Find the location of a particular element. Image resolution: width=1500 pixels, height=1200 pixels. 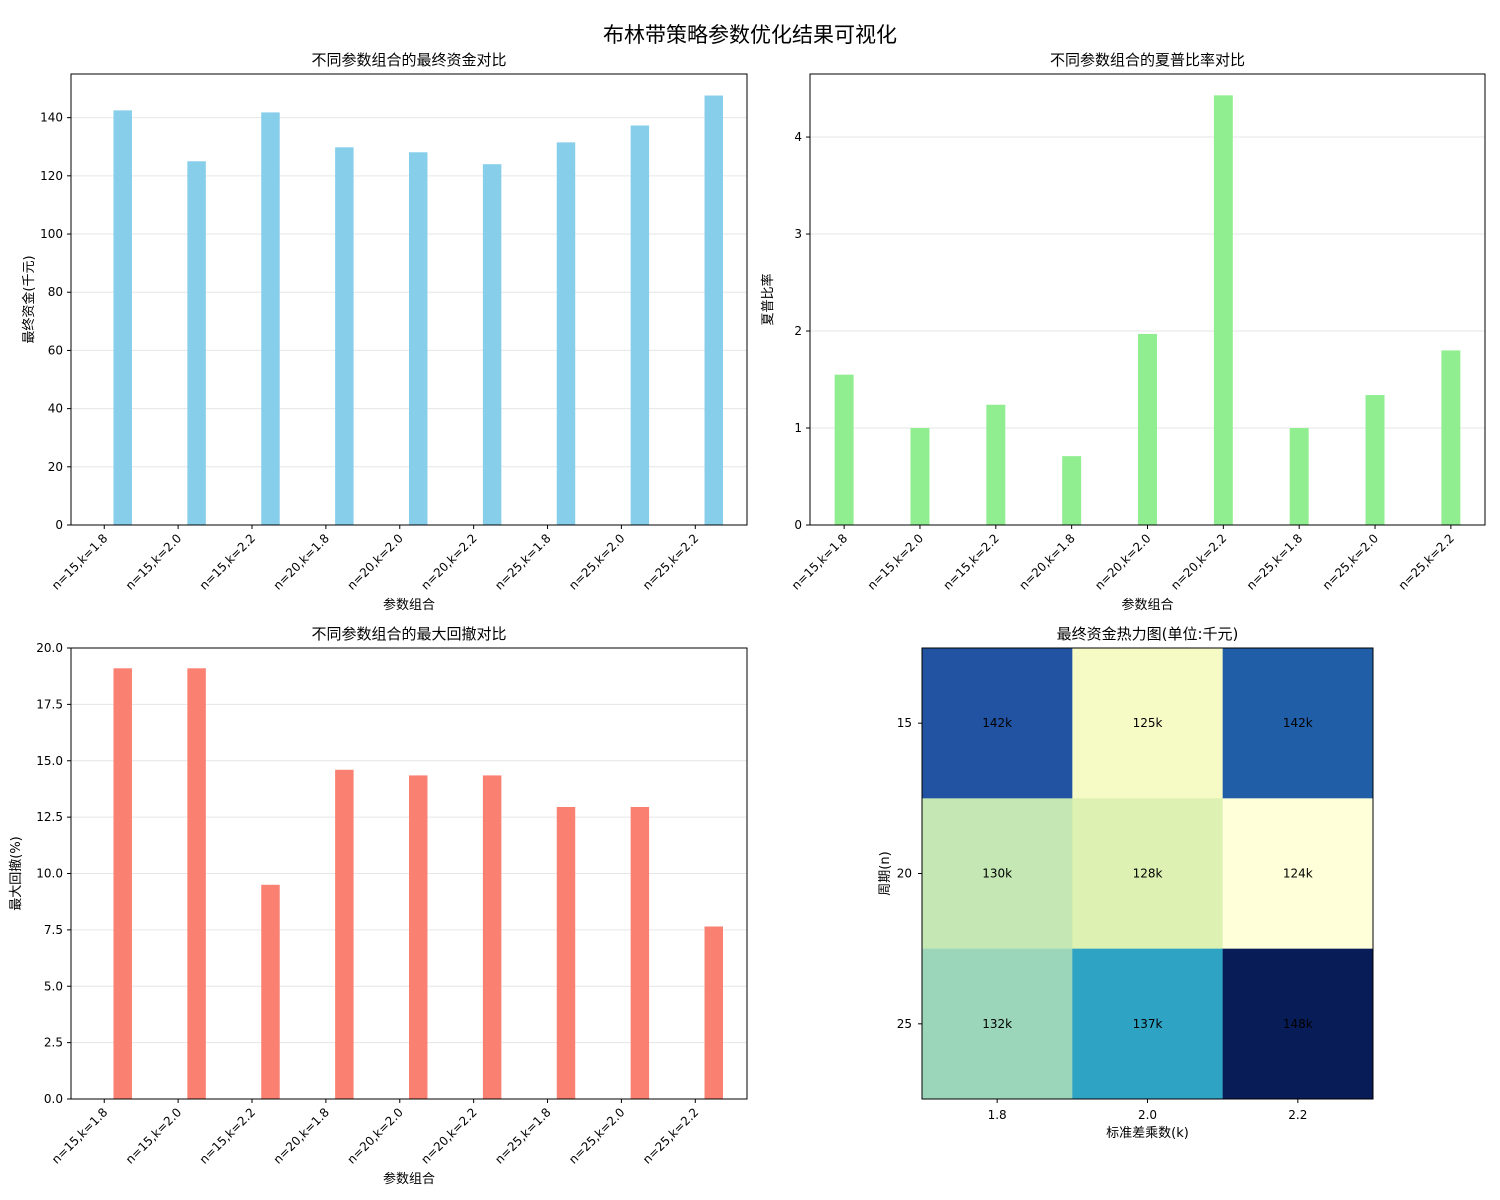

x-tick-label: 2.0 is located at coordinates (1147, 1115).